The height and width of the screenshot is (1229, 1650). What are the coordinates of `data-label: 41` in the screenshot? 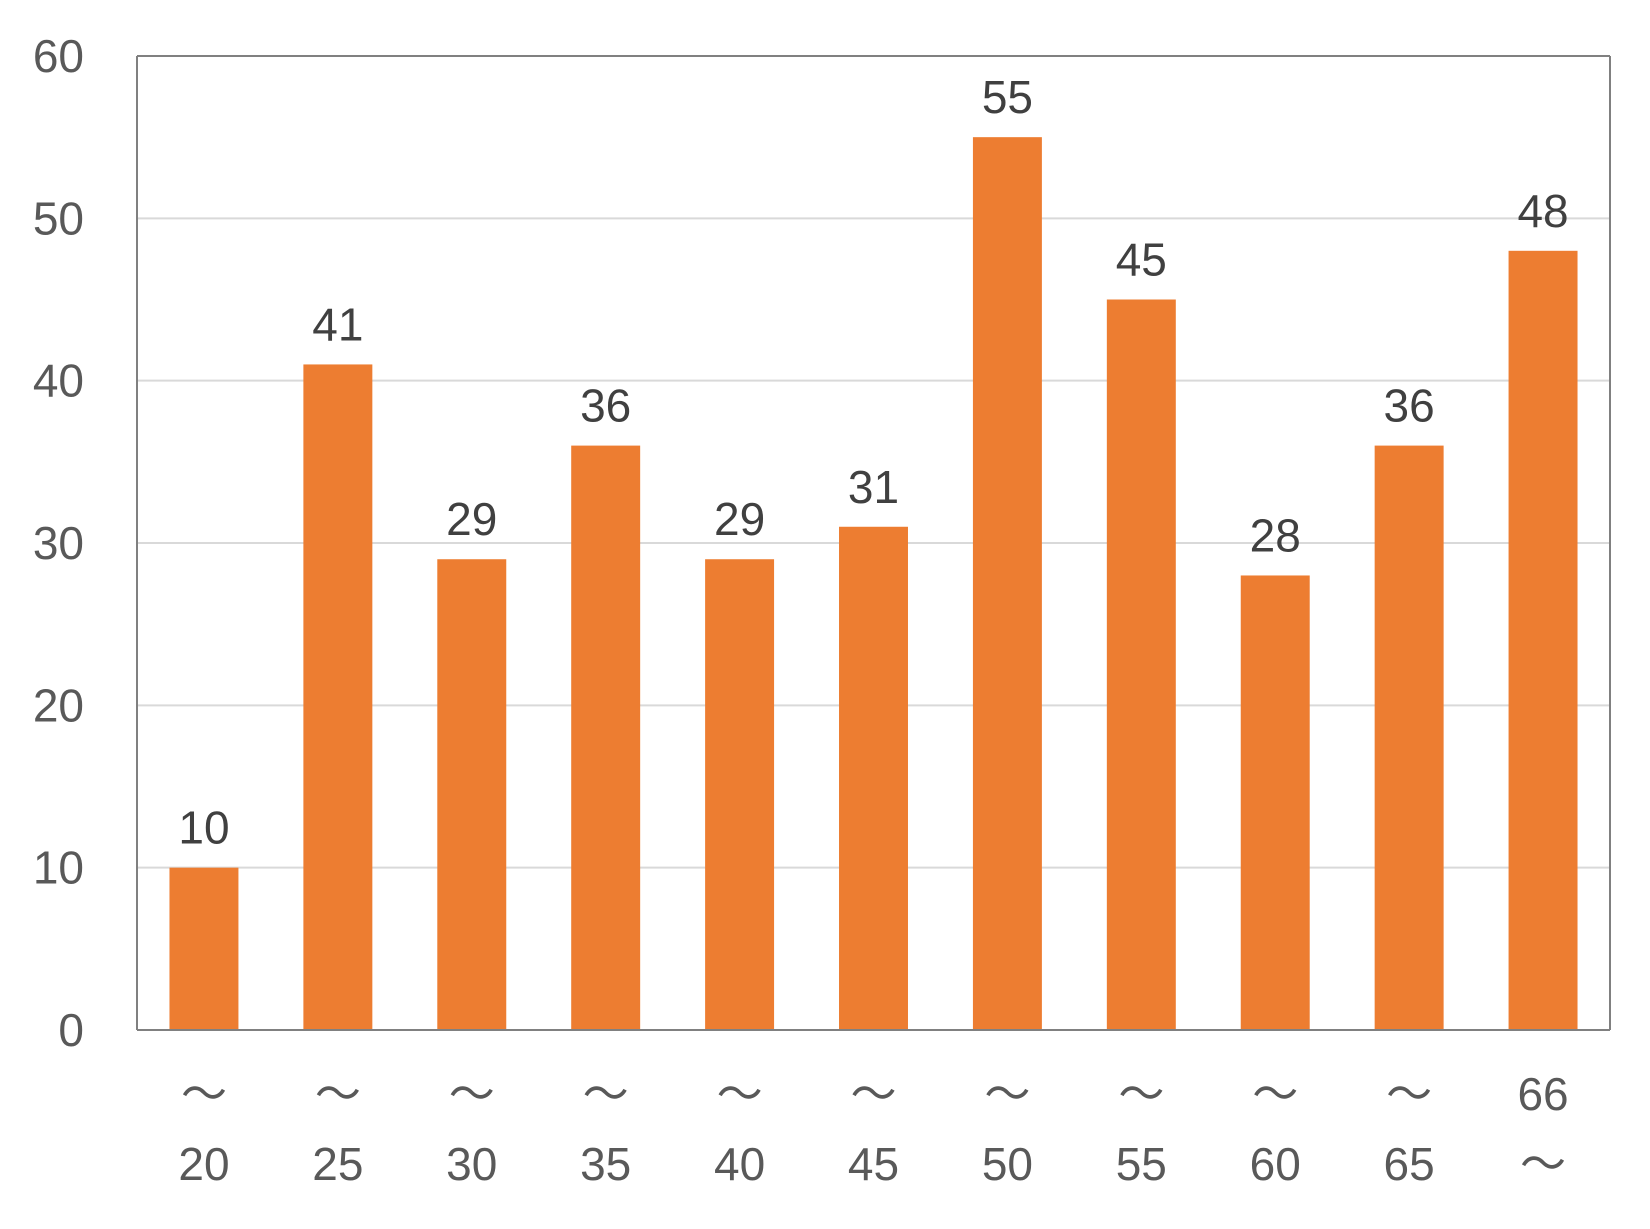 It's located at (337, 324).